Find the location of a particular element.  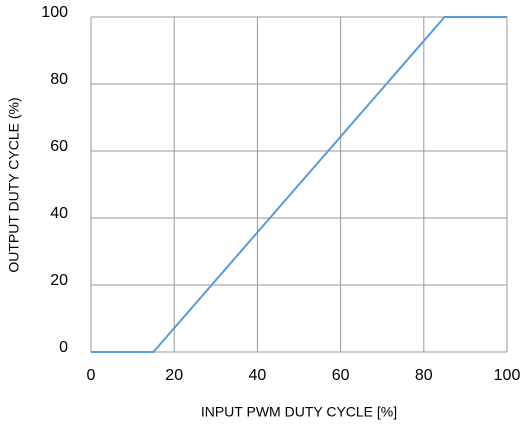

x-tick-label: 80 is located at coordinates (424, 375).